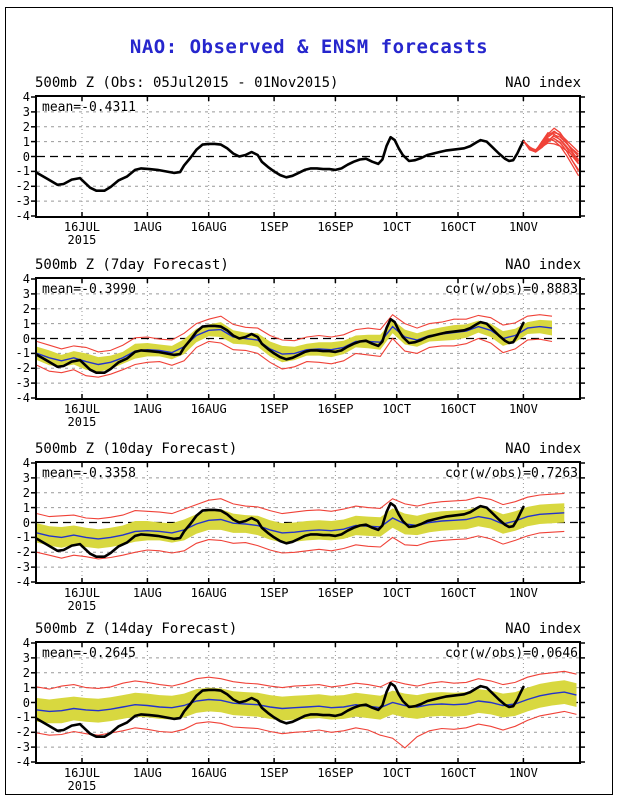  I want to click on mean-stat-label: mean=-0.3990, so click(89, 289).